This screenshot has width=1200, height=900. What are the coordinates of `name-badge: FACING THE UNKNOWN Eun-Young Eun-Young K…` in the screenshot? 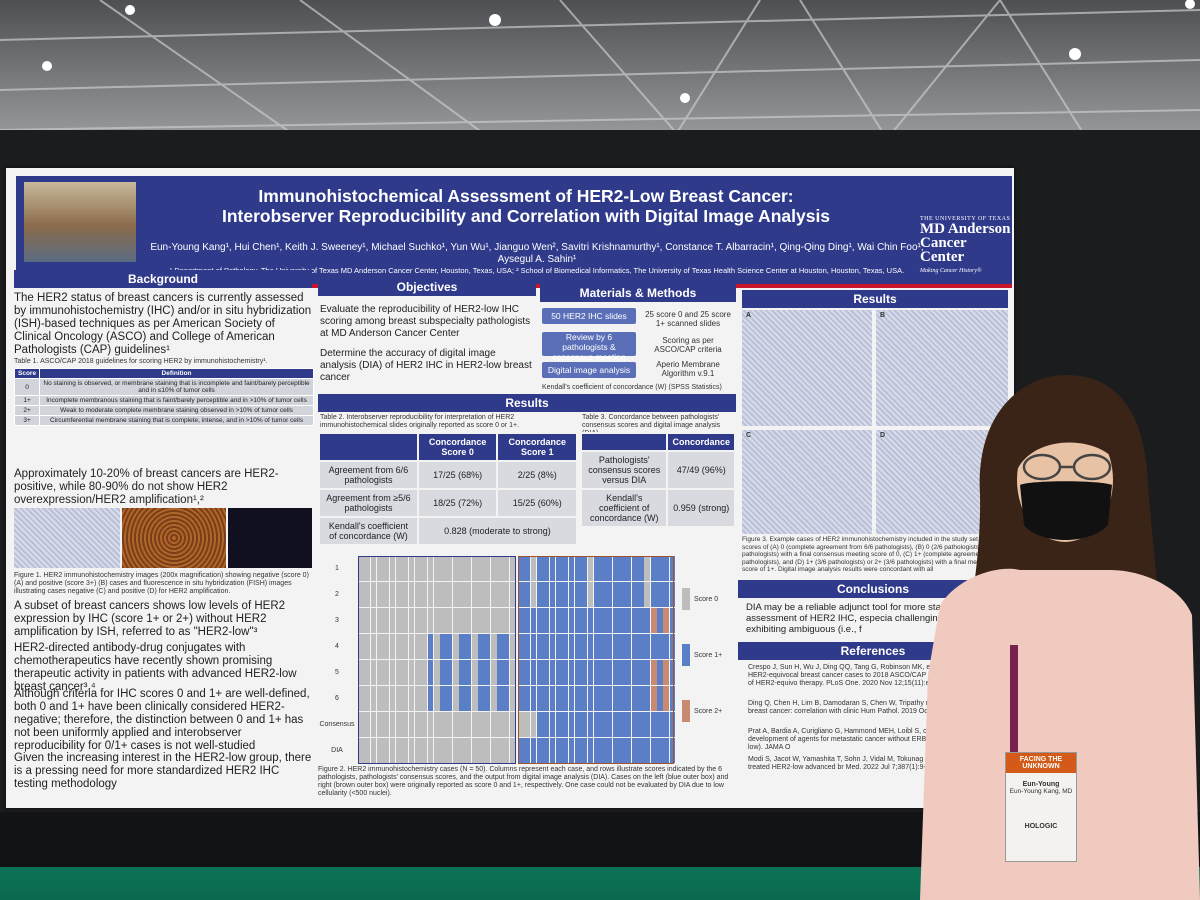 It's located at (1041, 807).